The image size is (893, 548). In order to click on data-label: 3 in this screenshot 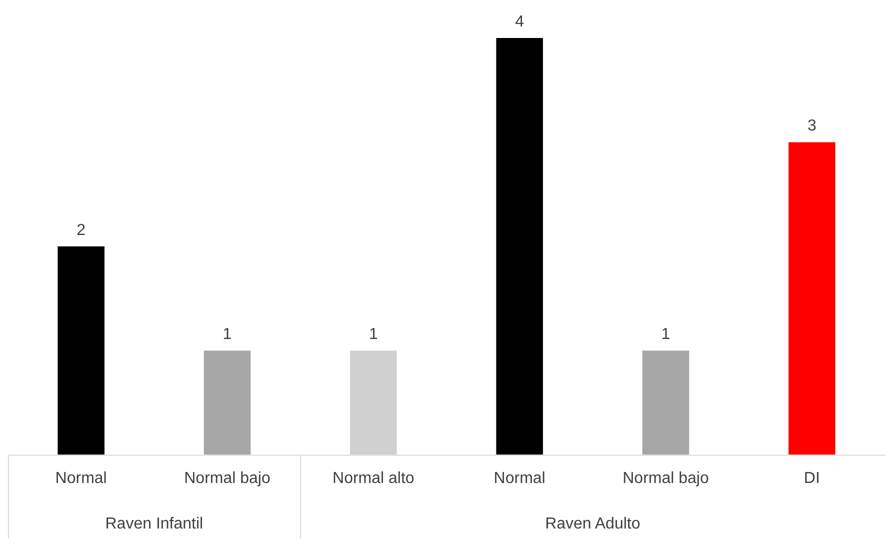, I will do `click(811, 126)`.